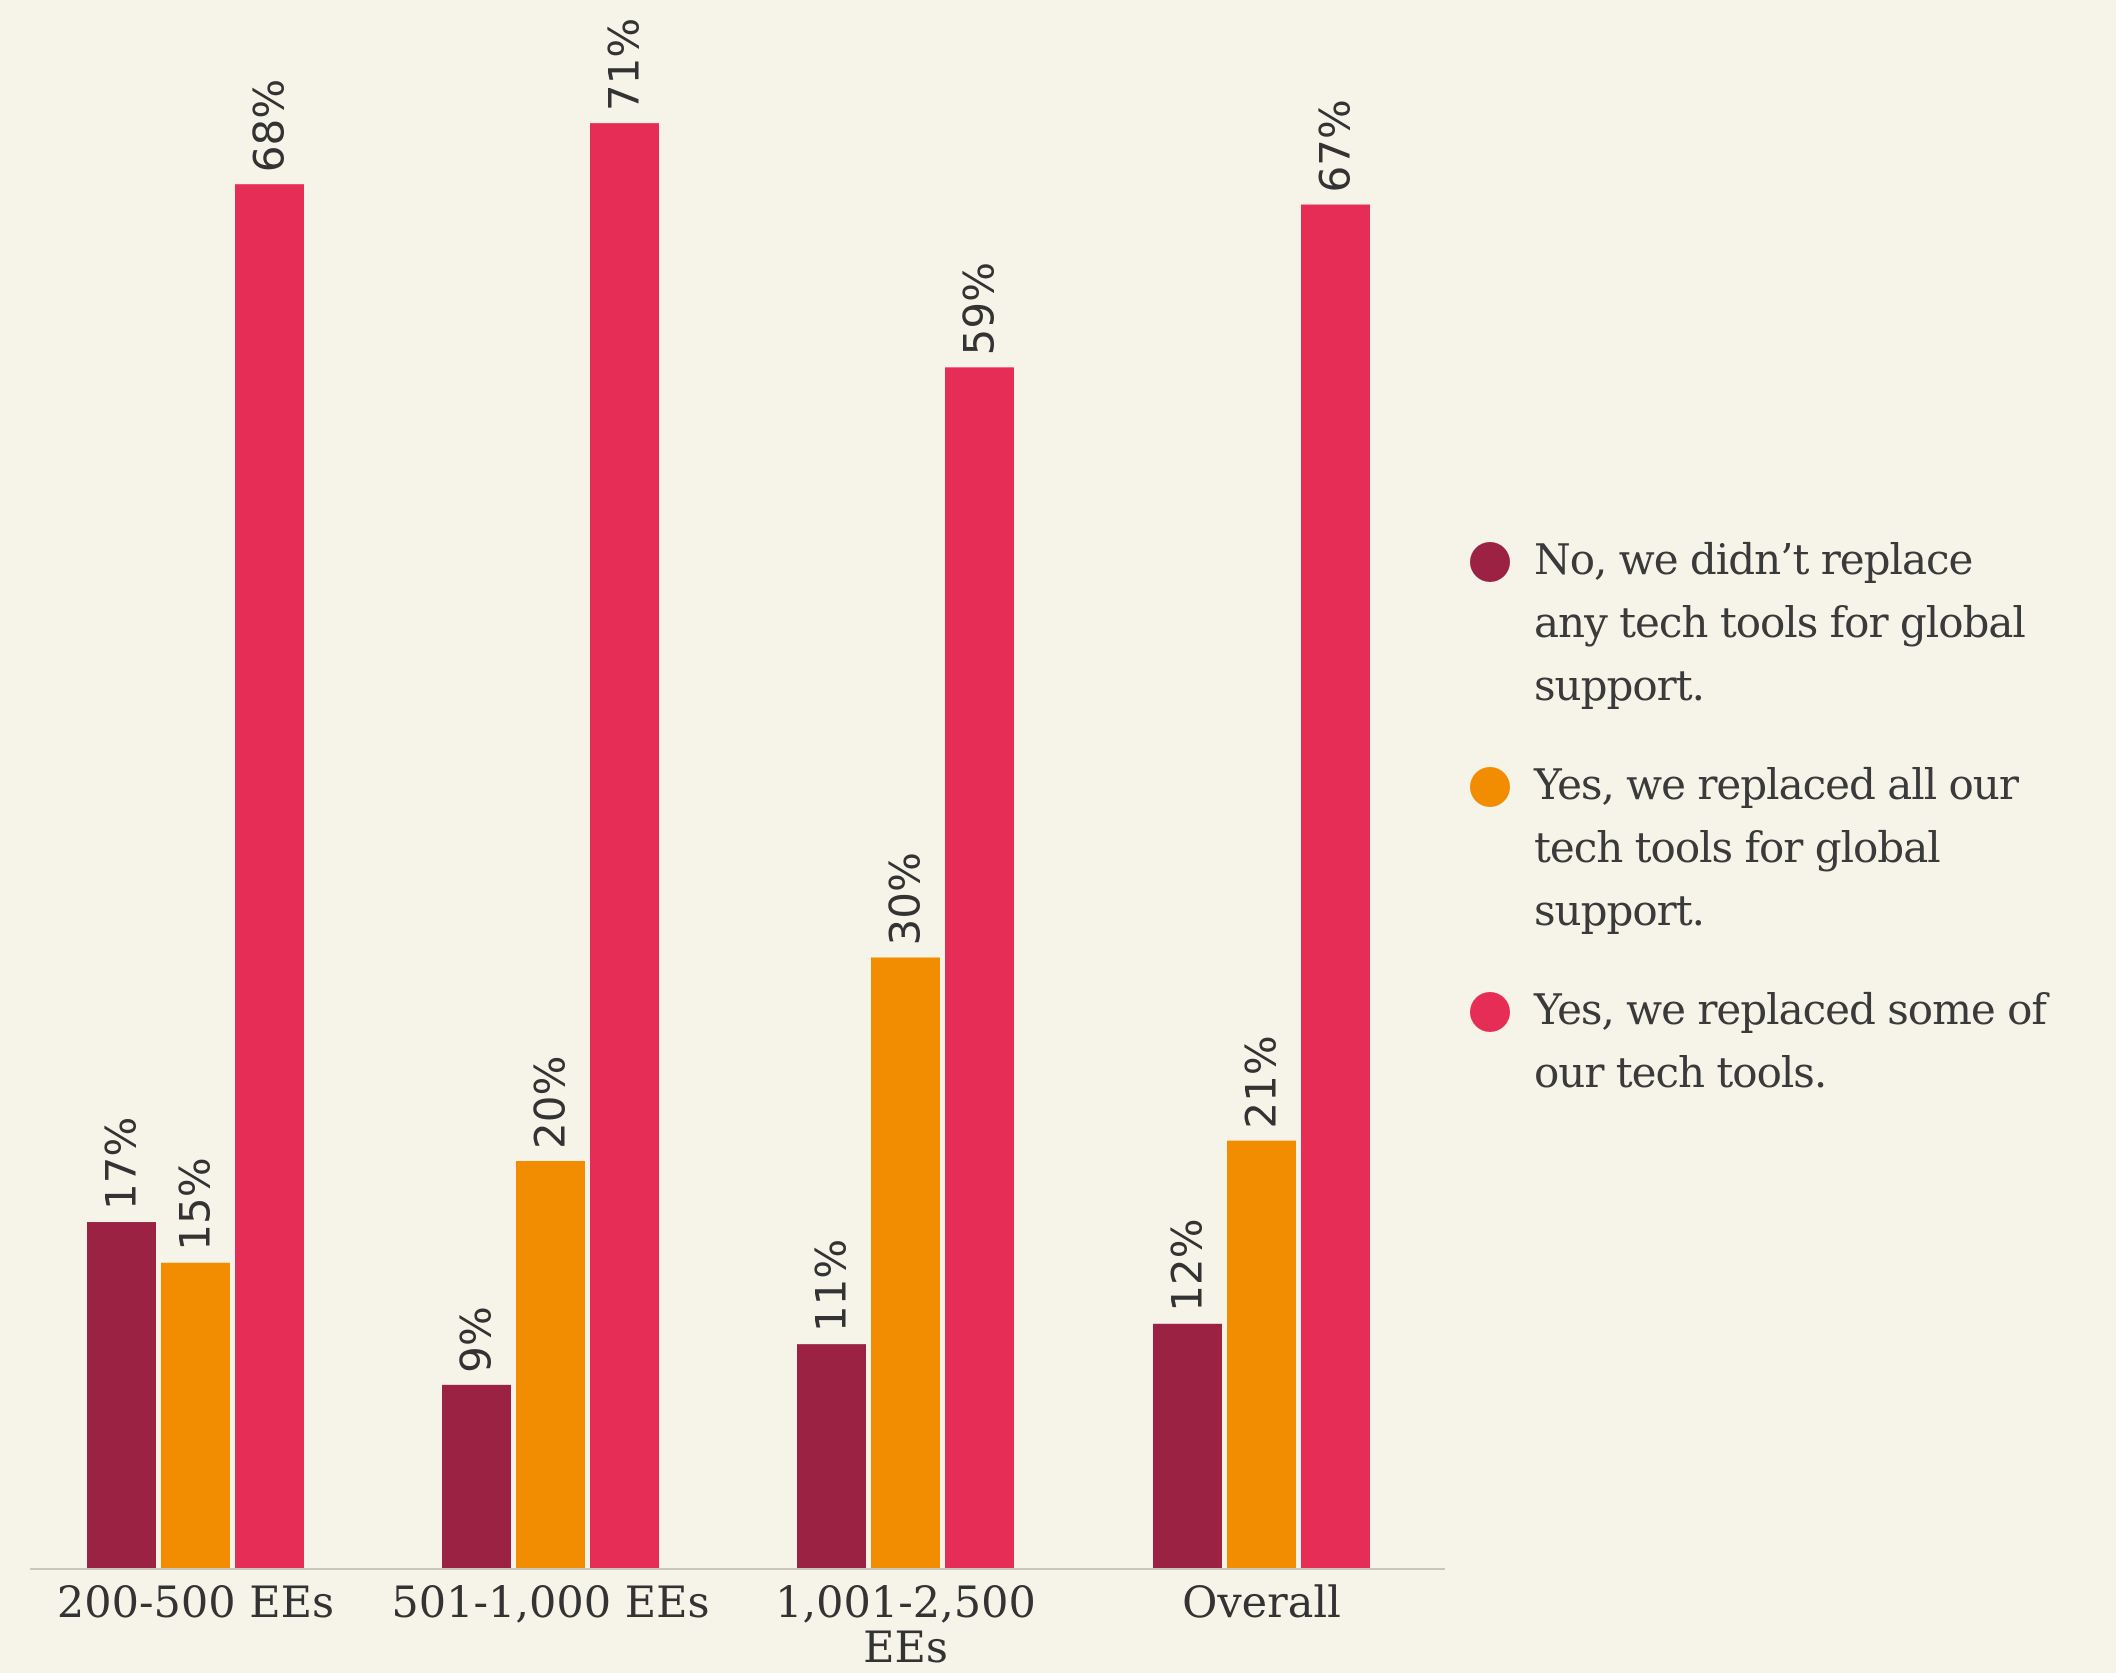 The width and height of the screenshot is (2116, 1673). I want to click on value-label-series1-cat2: 30%, so click(905, 898).